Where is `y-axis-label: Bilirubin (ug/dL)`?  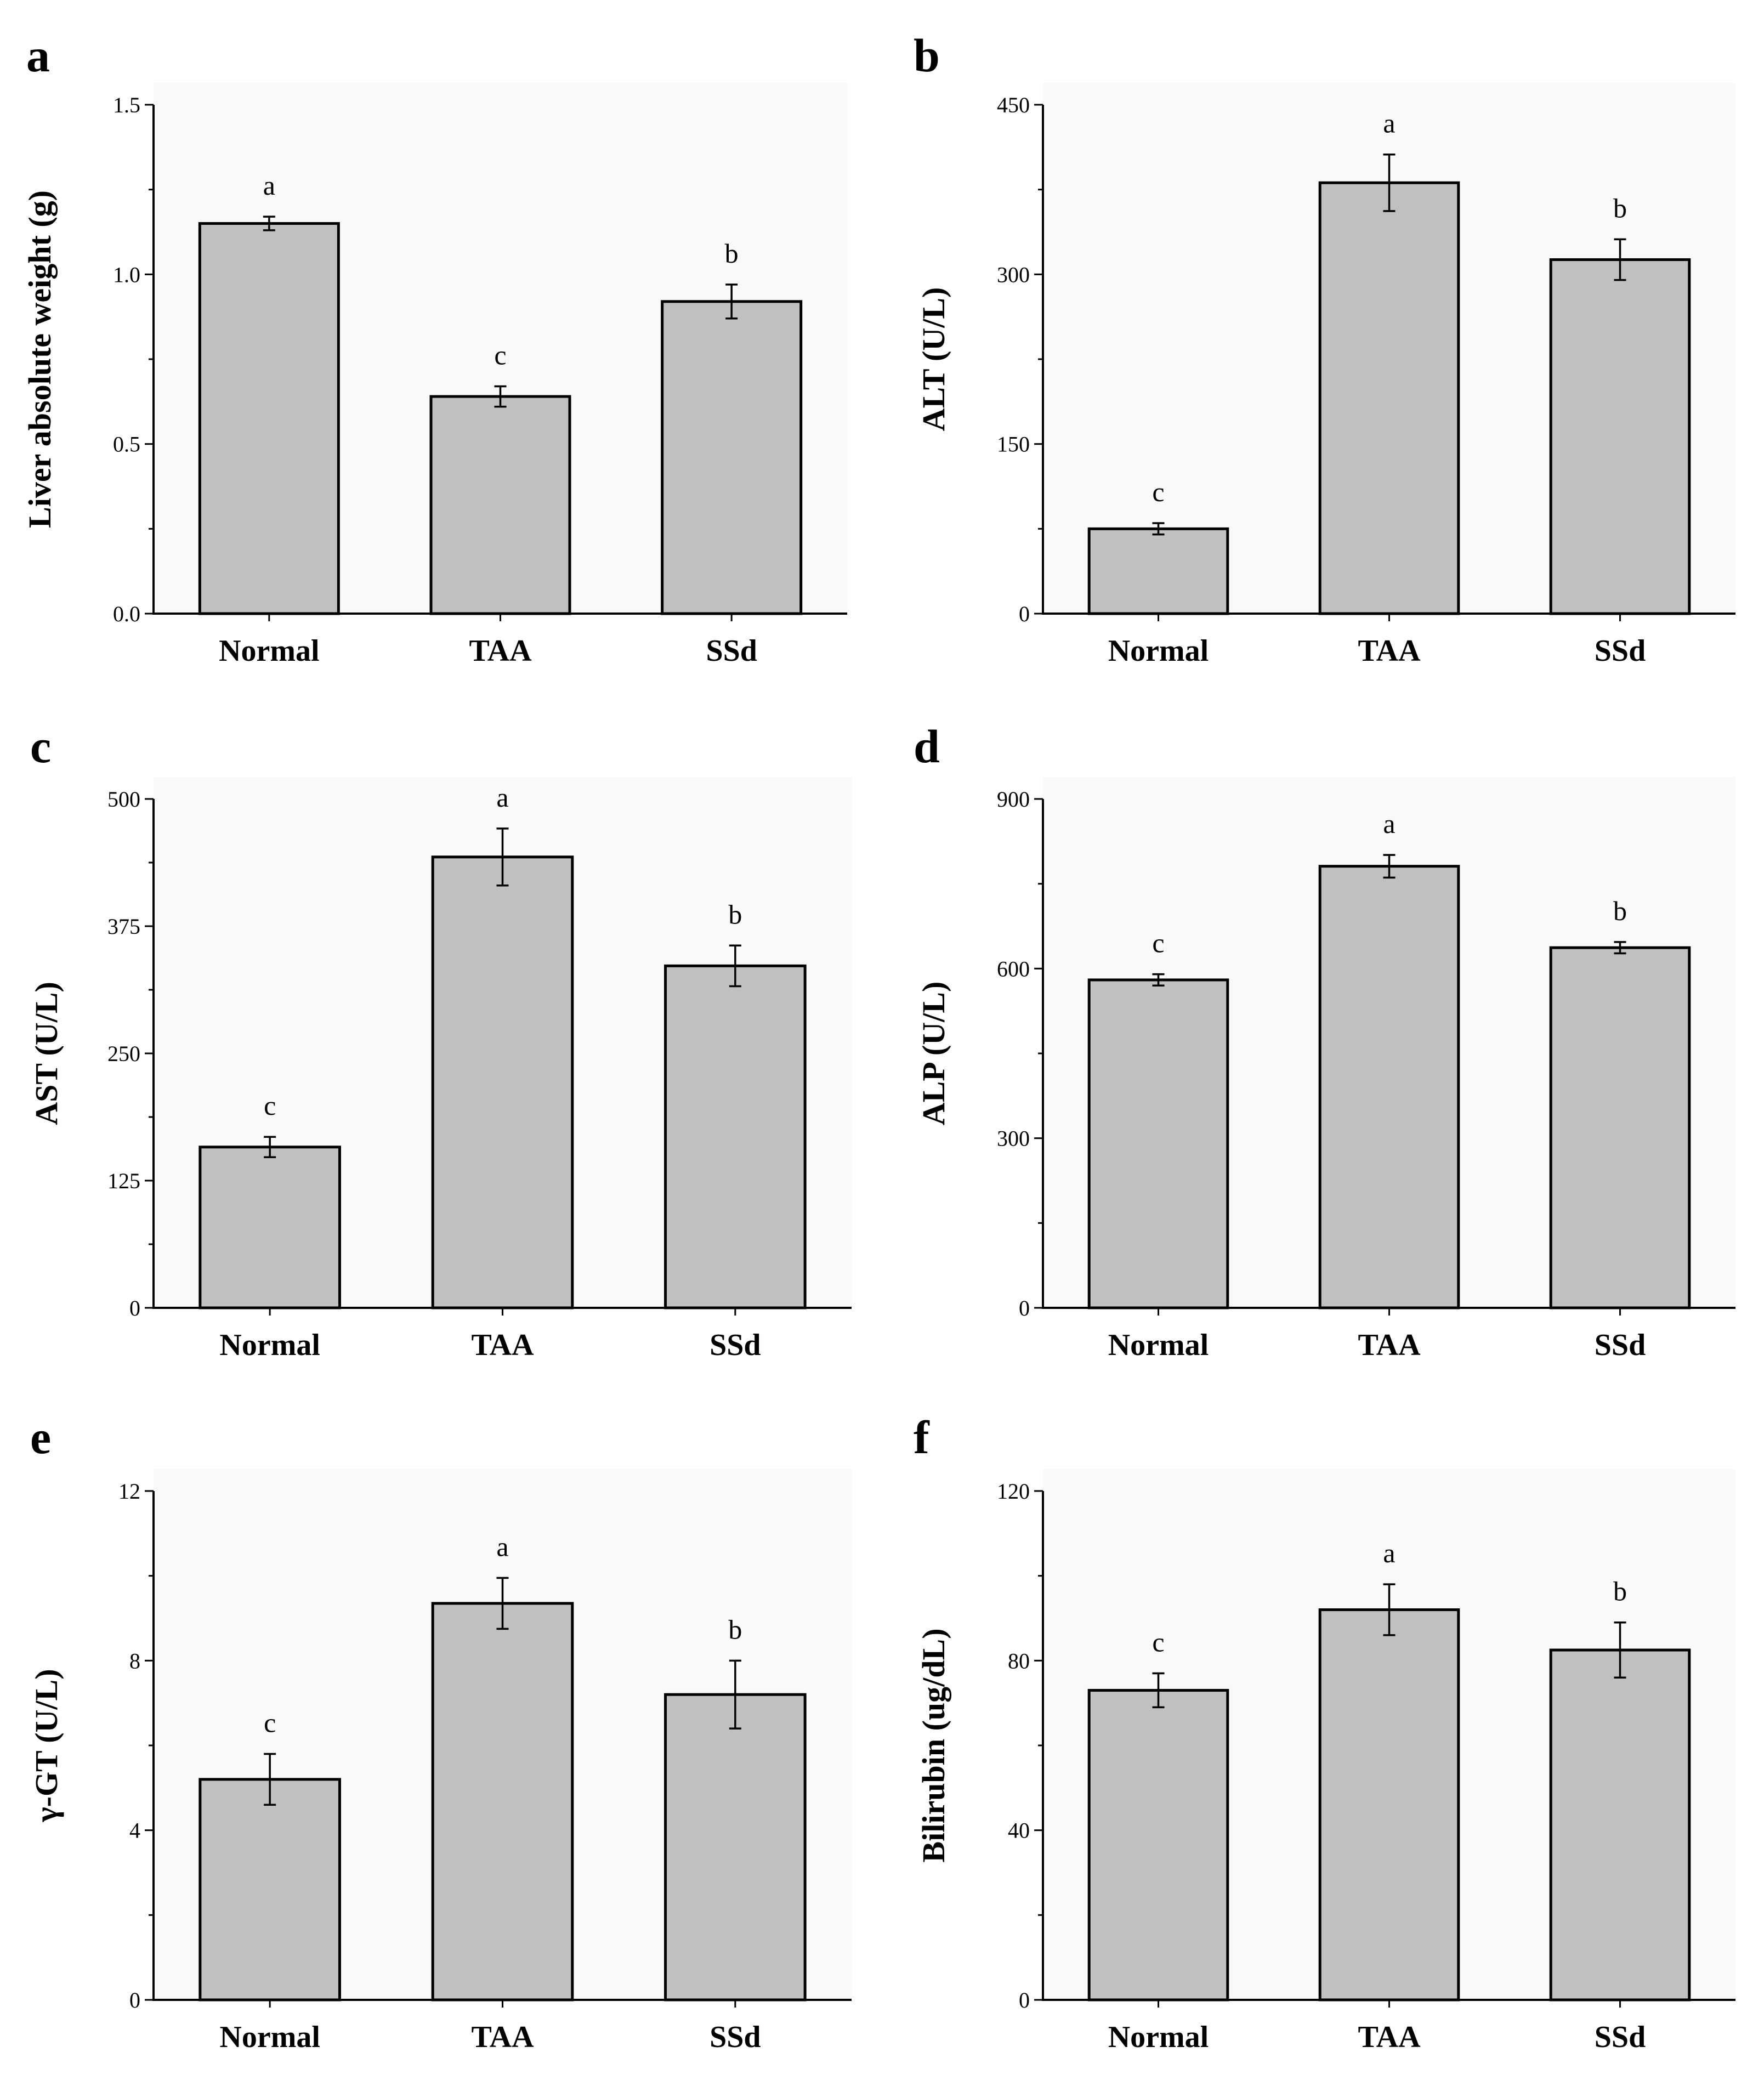 y-axis-label: Bilirubin (ug/dL) is located at coordinates (933, 1745).